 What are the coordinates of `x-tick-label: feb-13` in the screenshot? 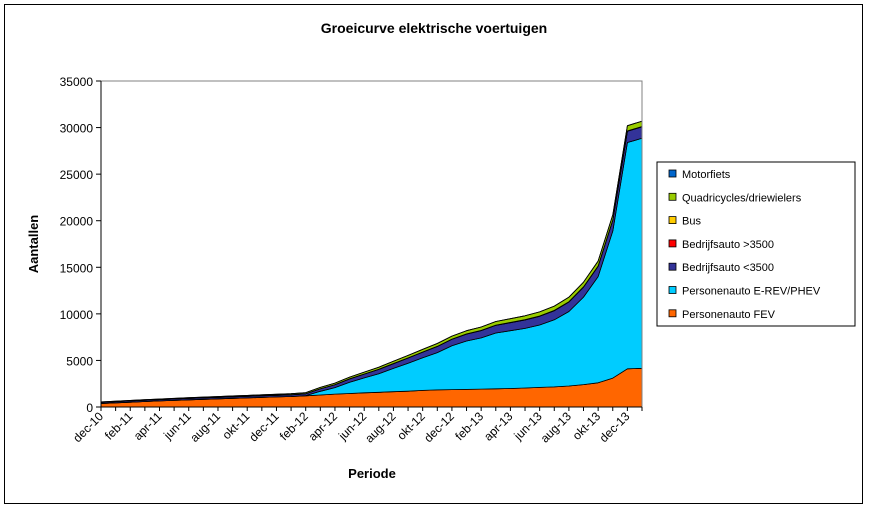 It's located at (469, 426).